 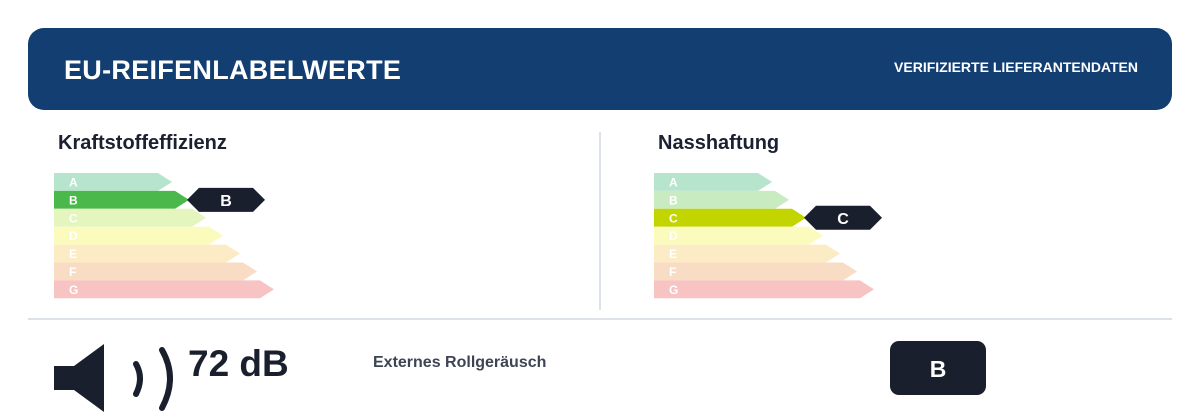 I want to click on page-title: EU-REIFENLABELWERTE, so click(x=233, y=70).